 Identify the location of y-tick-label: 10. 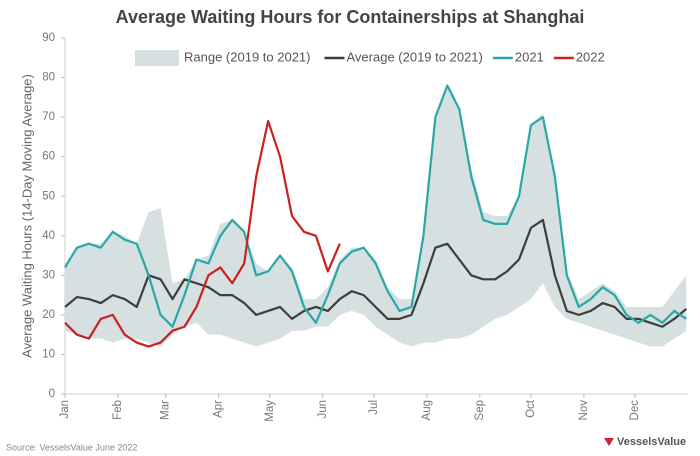
(48, 354).